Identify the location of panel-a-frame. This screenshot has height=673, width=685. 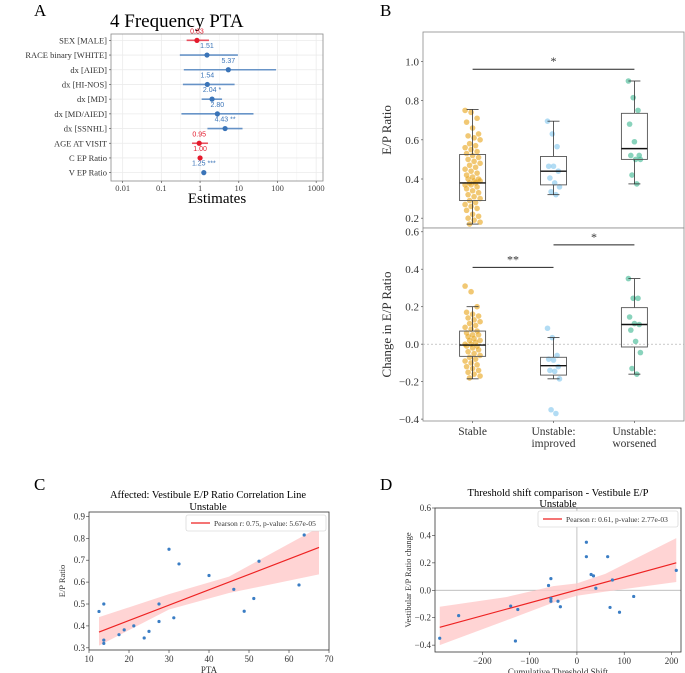
(217, 107).